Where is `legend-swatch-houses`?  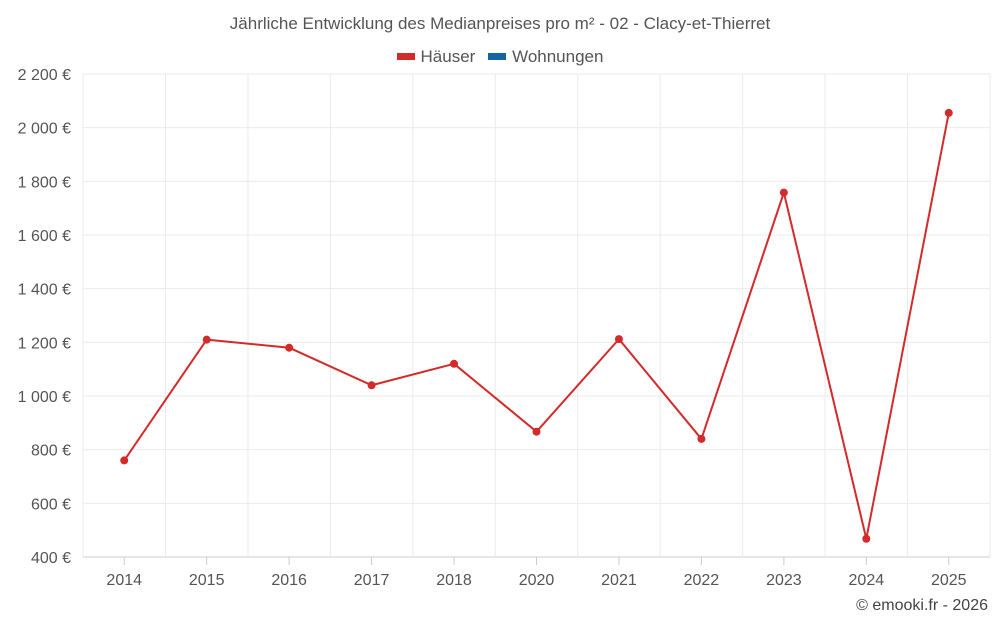 legend-swatch-houses is located at coordinates (405, 56).